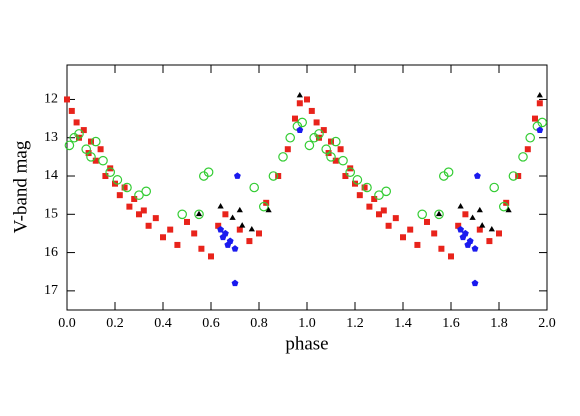  What do you see at coordinates (355, 323) in the screenshot?
I see `x-tick-label: 1.2` at bounding box center [355, 323].